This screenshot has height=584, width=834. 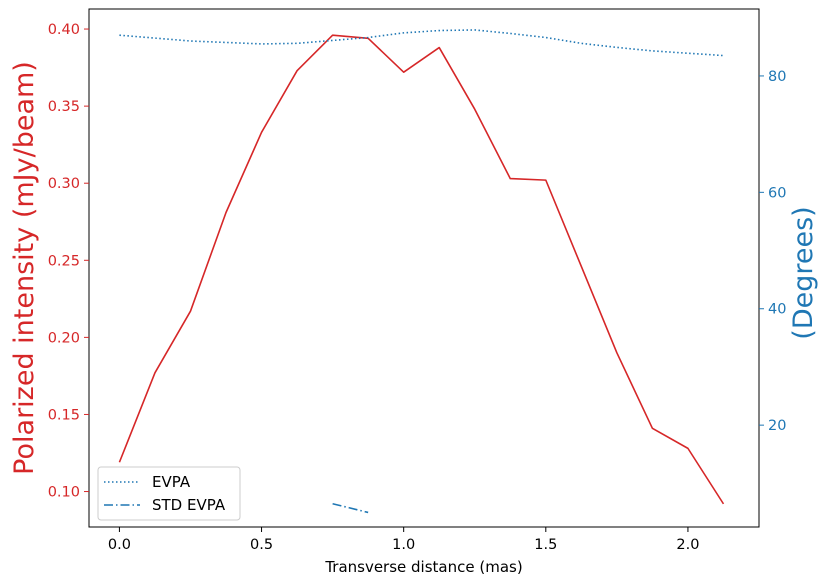 I want to click on right-y-tick-label: 20, so click(x=777, y=426).